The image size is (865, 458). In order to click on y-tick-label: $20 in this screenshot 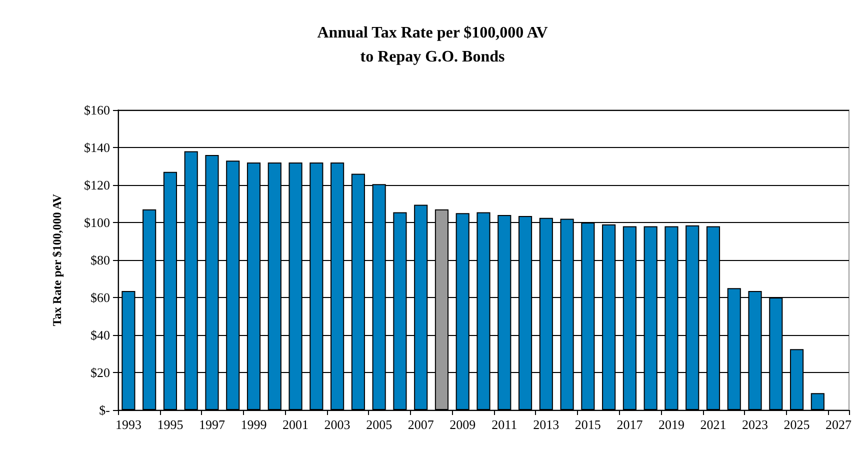, I will do `click(100, 372)`.